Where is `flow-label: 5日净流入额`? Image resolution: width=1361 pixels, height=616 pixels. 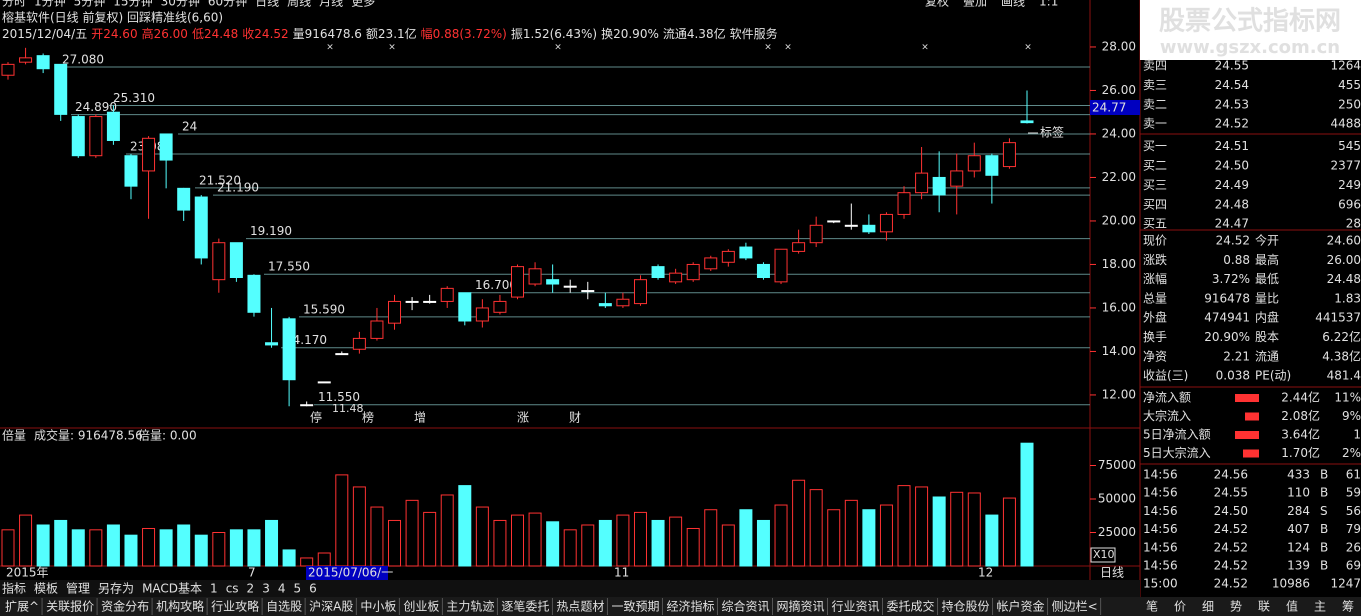
flow-label: 5日净流入额 is located at coordinates (1177, 435).